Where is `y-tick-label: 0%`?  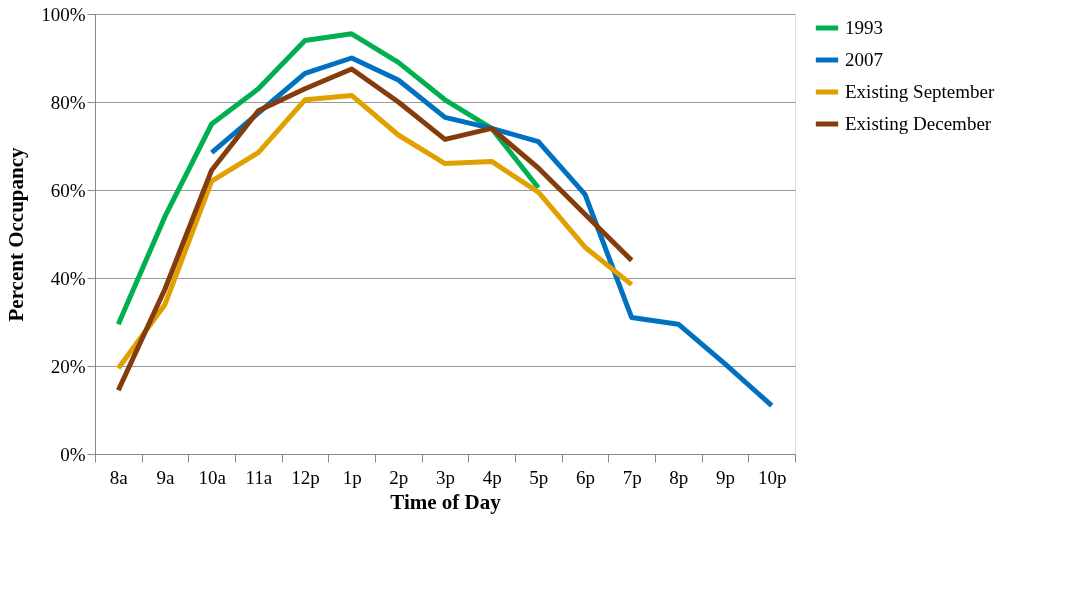
y-tick-label: 0% is located at coordinates (73, 454).